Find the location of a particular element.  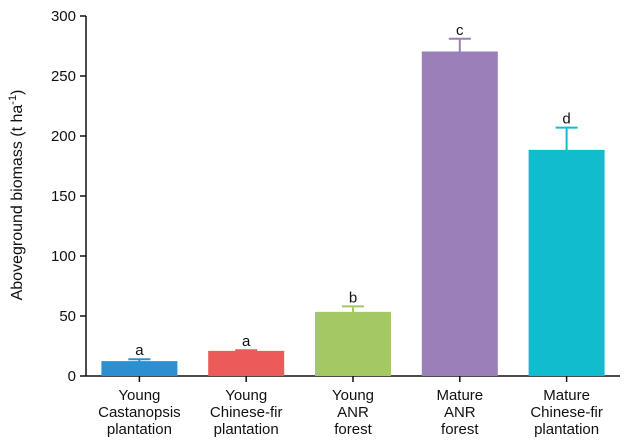

significance-letter: d is located at coordinates (566, 119).